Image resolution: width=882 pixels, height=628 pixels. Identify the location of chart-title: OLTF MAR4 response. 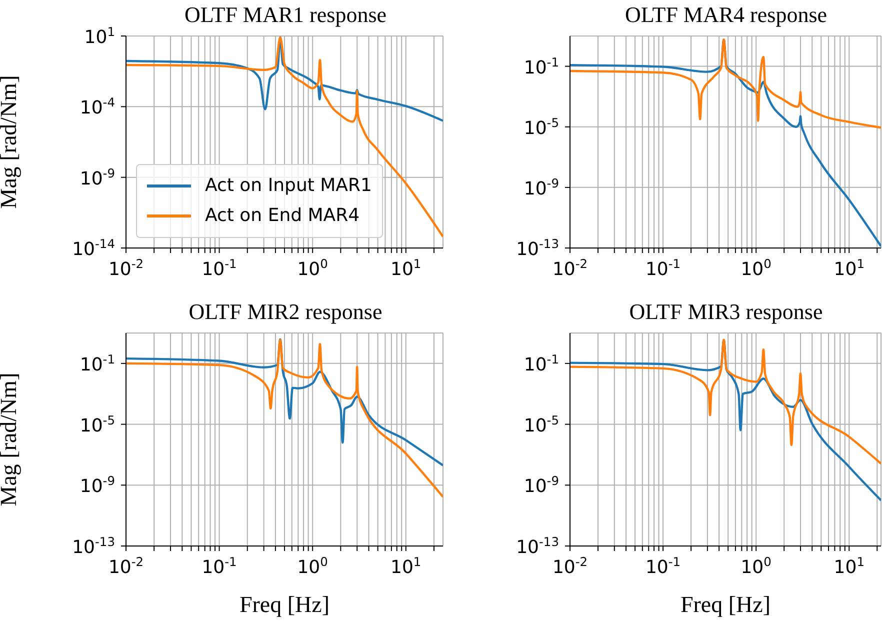
(726, 15).